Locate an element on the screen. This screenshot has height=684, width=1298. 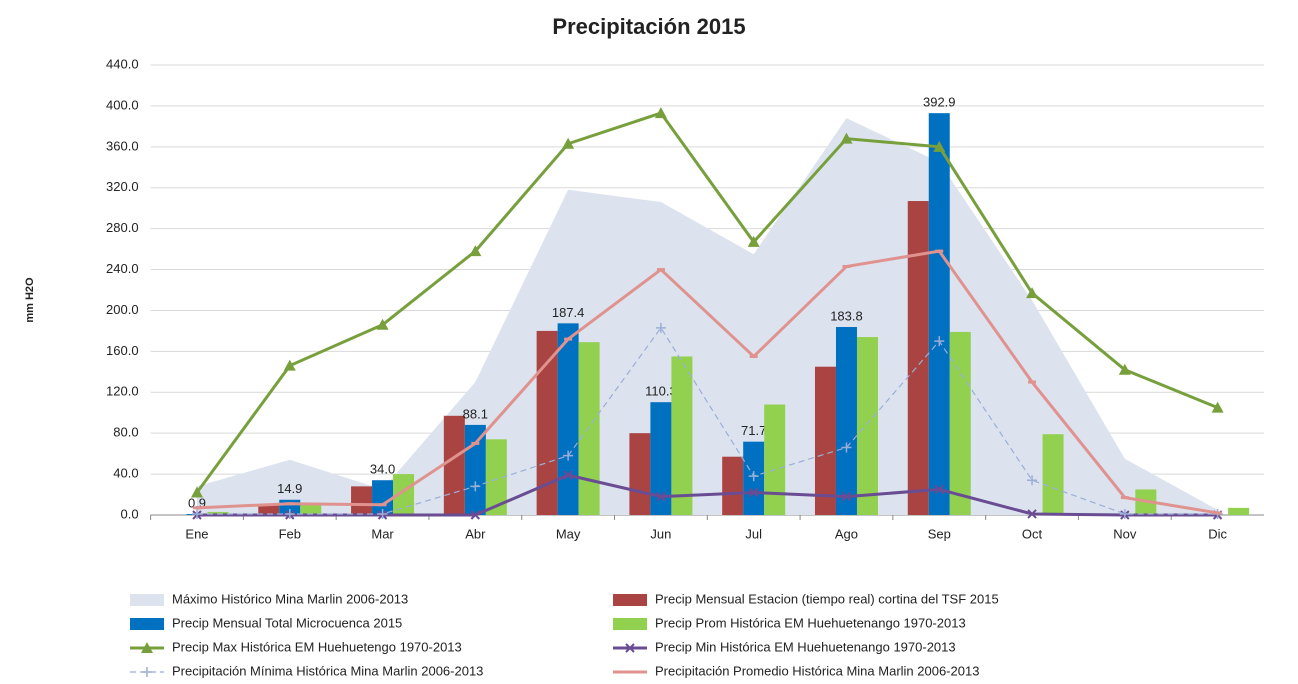
data-label: 71.7 is located at coordinates (753, 430).